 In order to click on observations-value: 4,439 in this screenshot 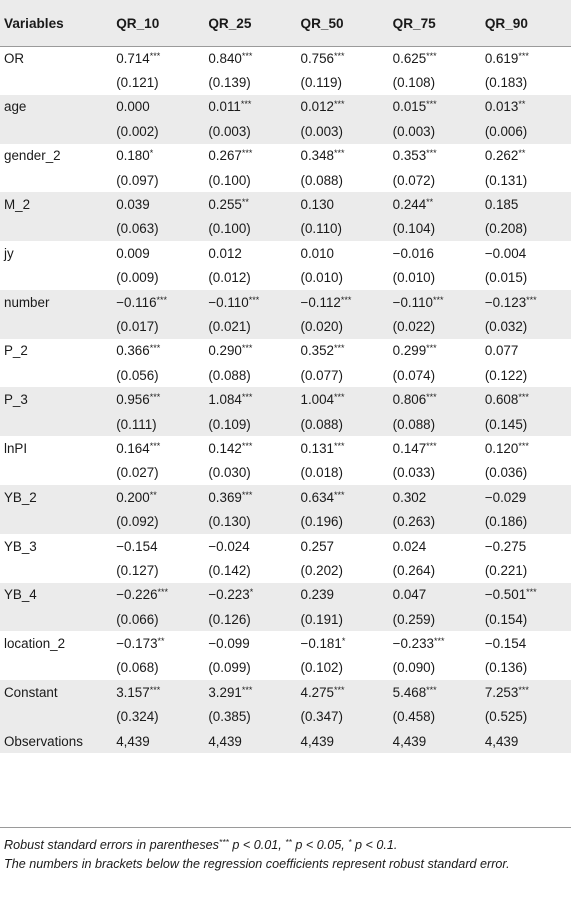, I will do `click(133, 741)`.